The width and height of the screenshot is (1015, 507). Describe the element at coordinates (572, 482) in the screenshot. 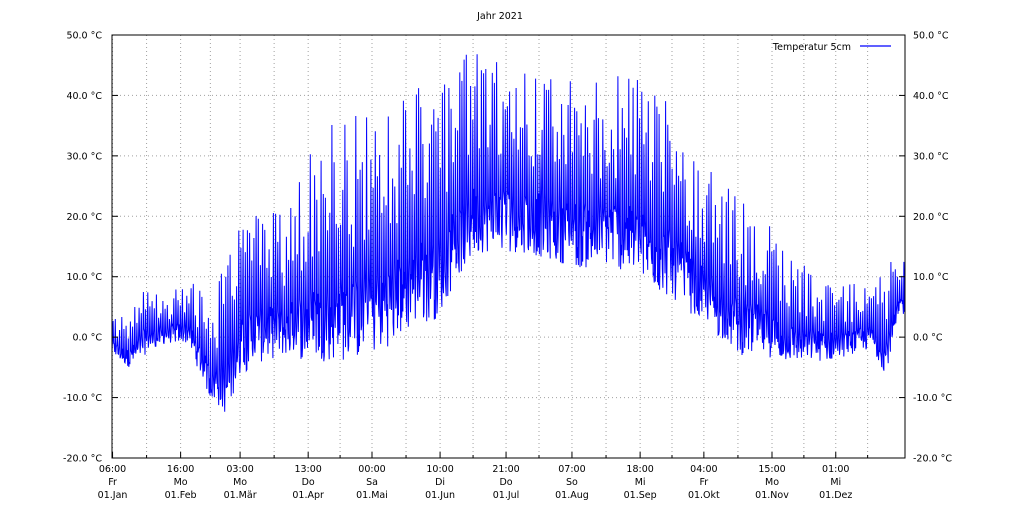

I see `x-tick-label: So` at that location.